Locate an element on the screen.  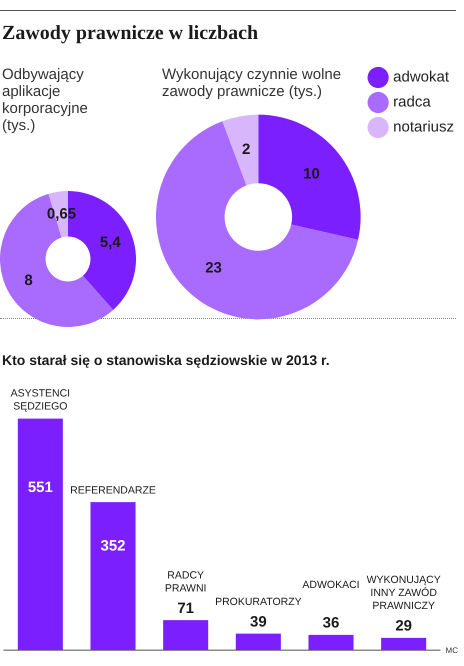
chart-subtitle: Odbywający aplikacje korporacyjne (tys.) is located at coordinates (45, 100).